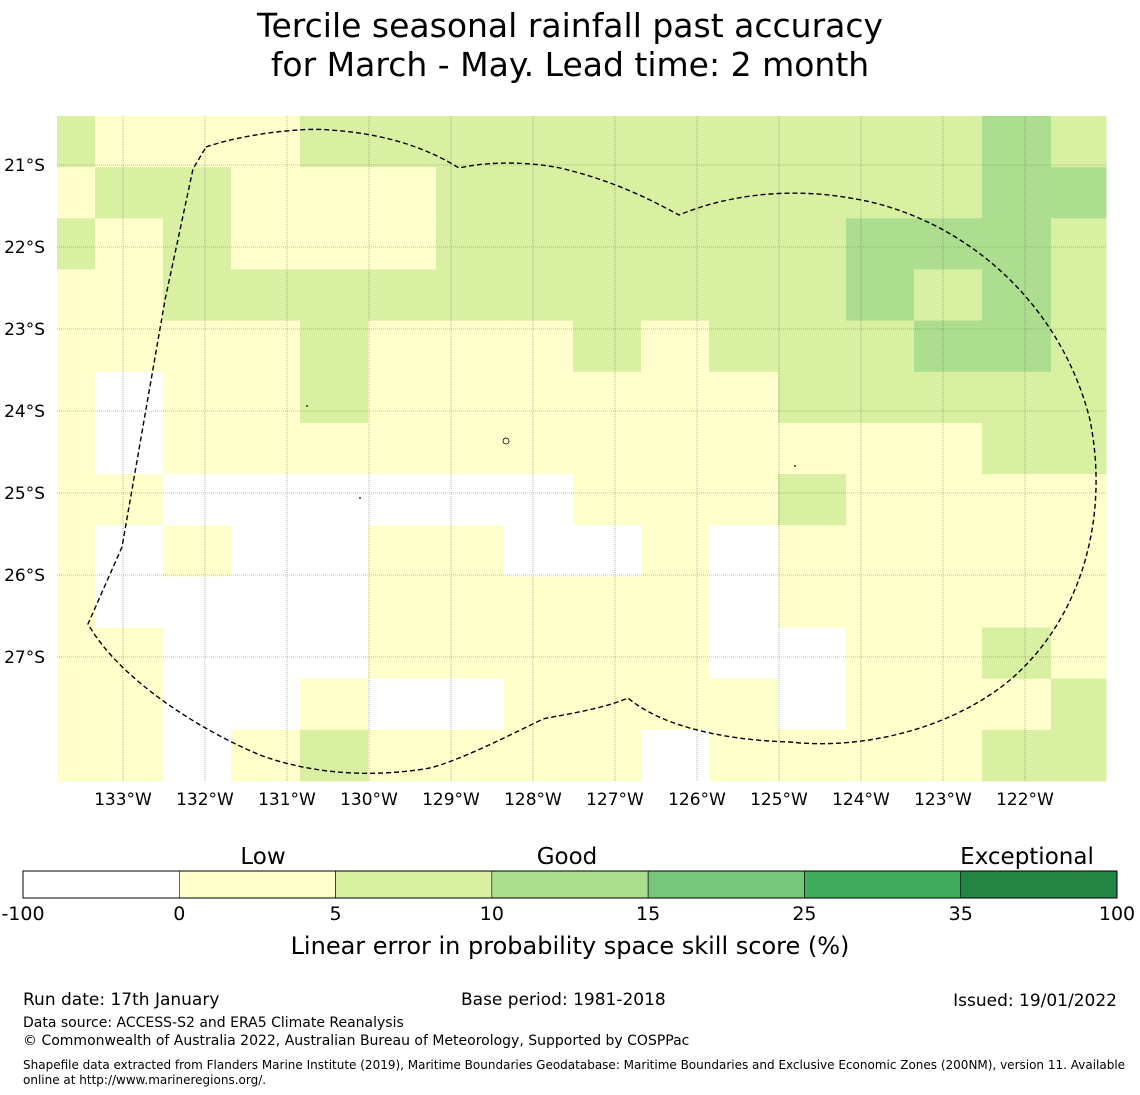 This screenshot has width=1140, height=1095. I want to click on longitude-label: 126°W, so click(697, 800).